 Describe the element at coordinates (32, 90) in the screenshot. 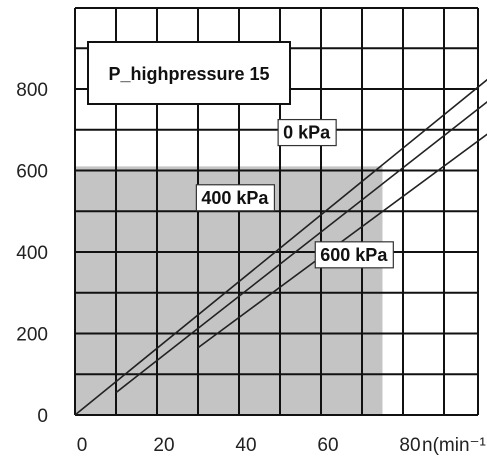

I see `y-tick-label: 800` at that location.